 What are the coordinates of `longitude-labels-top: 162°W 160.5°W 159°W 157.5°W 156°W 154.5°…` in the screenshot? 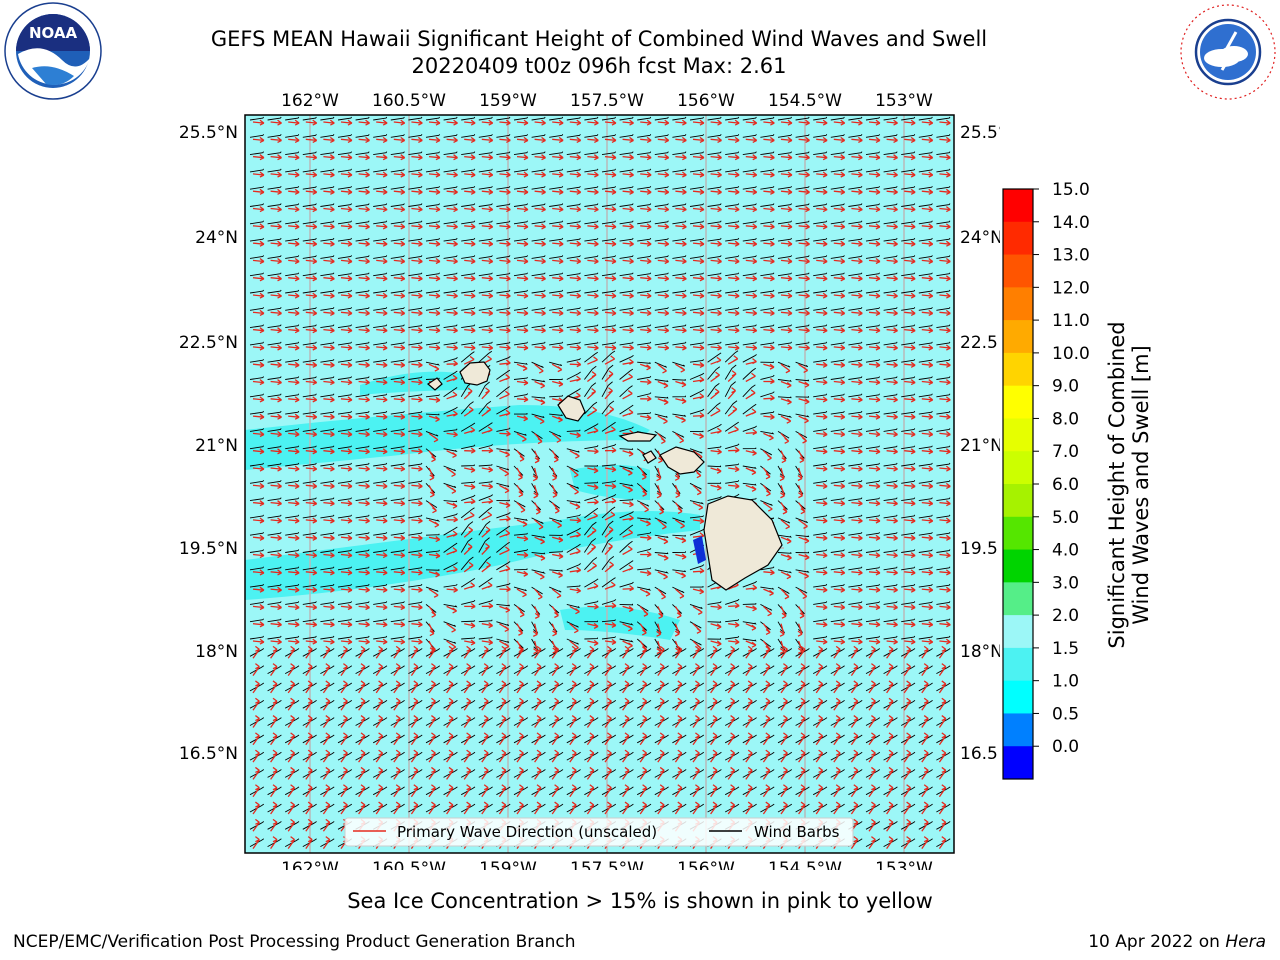 It's located at (607, 101).